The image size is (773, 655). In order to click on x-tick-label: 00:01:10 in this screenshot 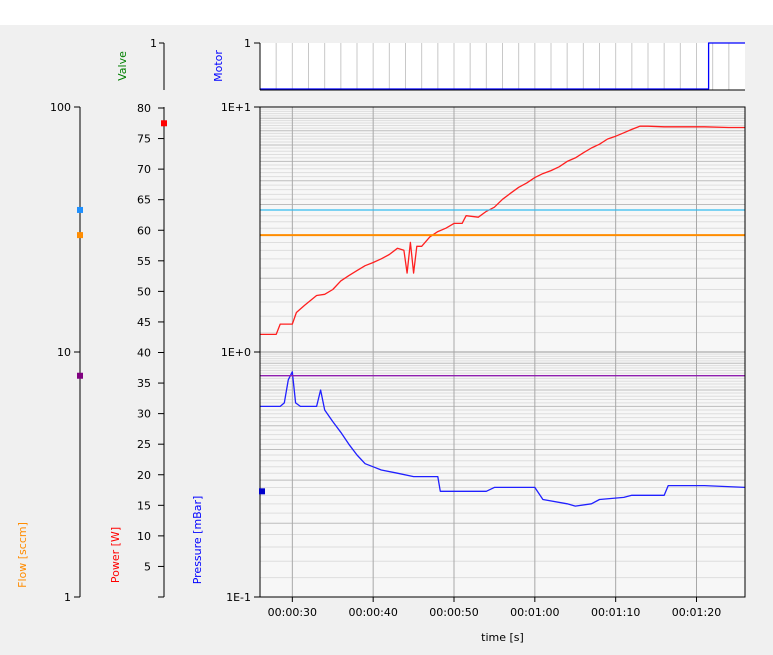, I will do `click(615, 612)`.